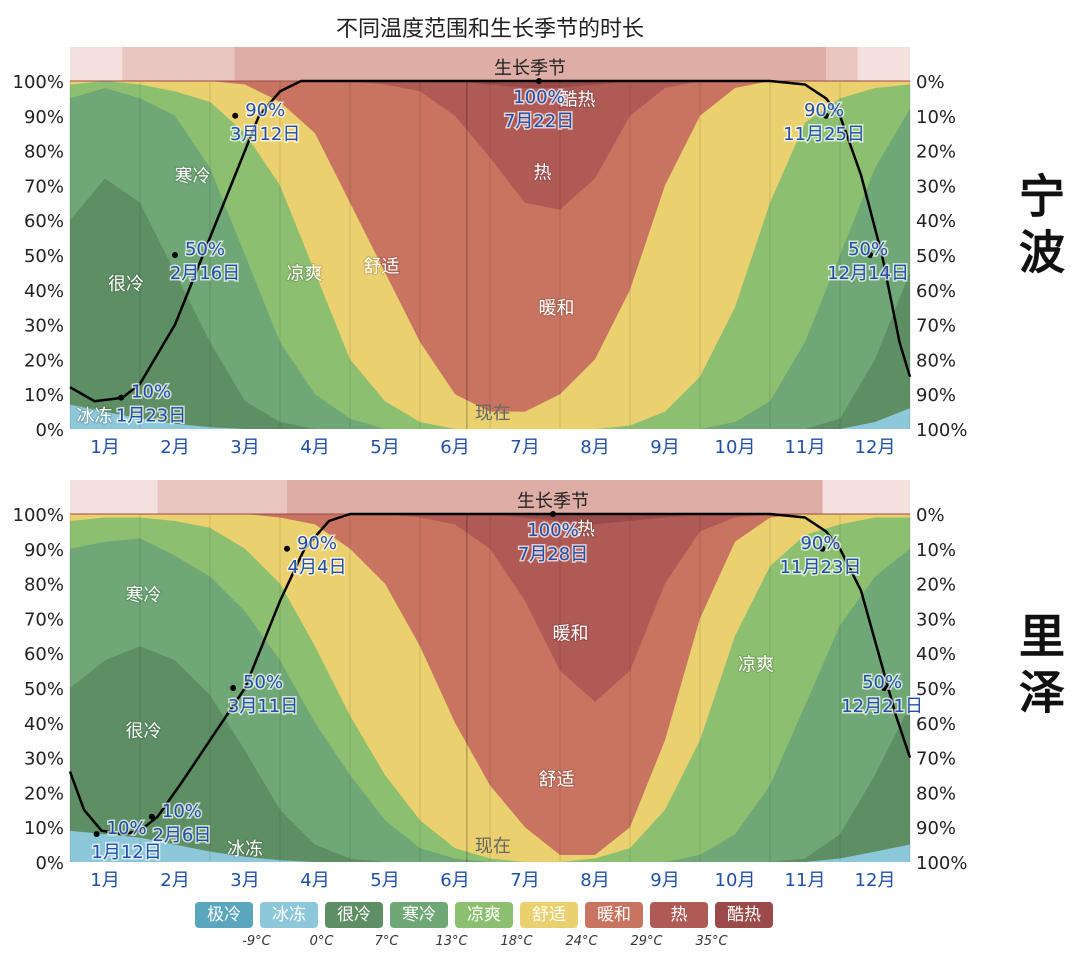 The height and width of the screenshot is (967, 1080). What do you see at coordinates (354, 915) in the screenshot?
I see `legend-item-很冷: 很冷` at bounding box center [354, 915].